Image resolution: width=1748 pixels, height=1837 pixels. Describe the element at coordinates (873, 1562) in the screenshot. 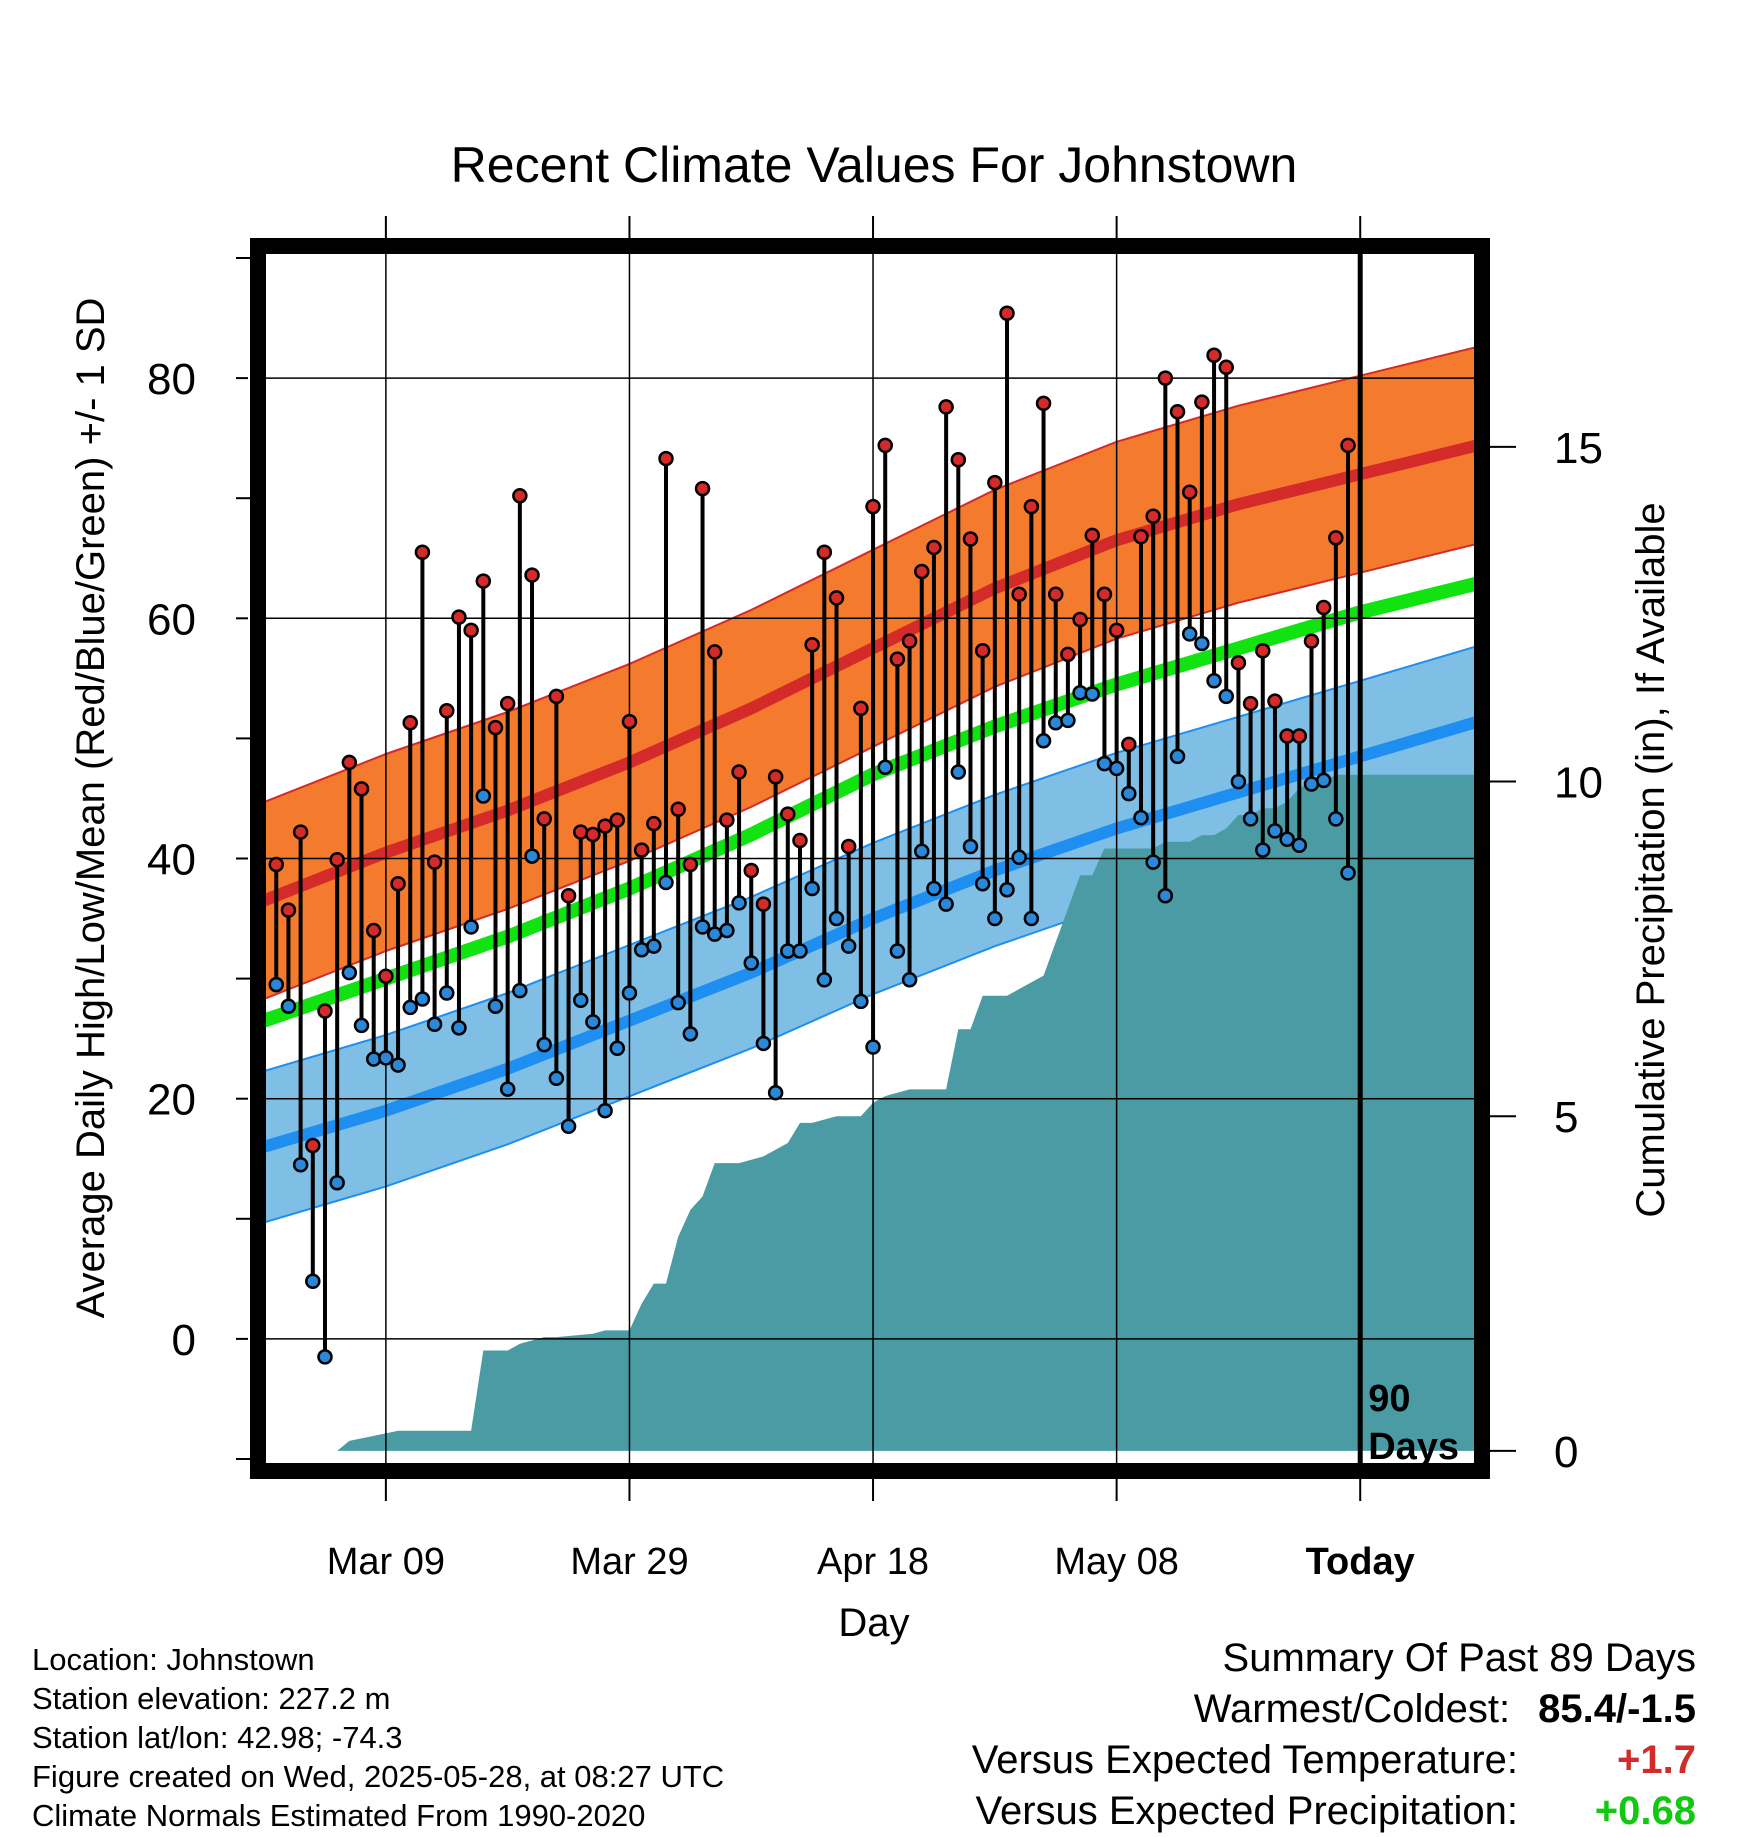

I see `x-tick-label: Apr 18` at that location.